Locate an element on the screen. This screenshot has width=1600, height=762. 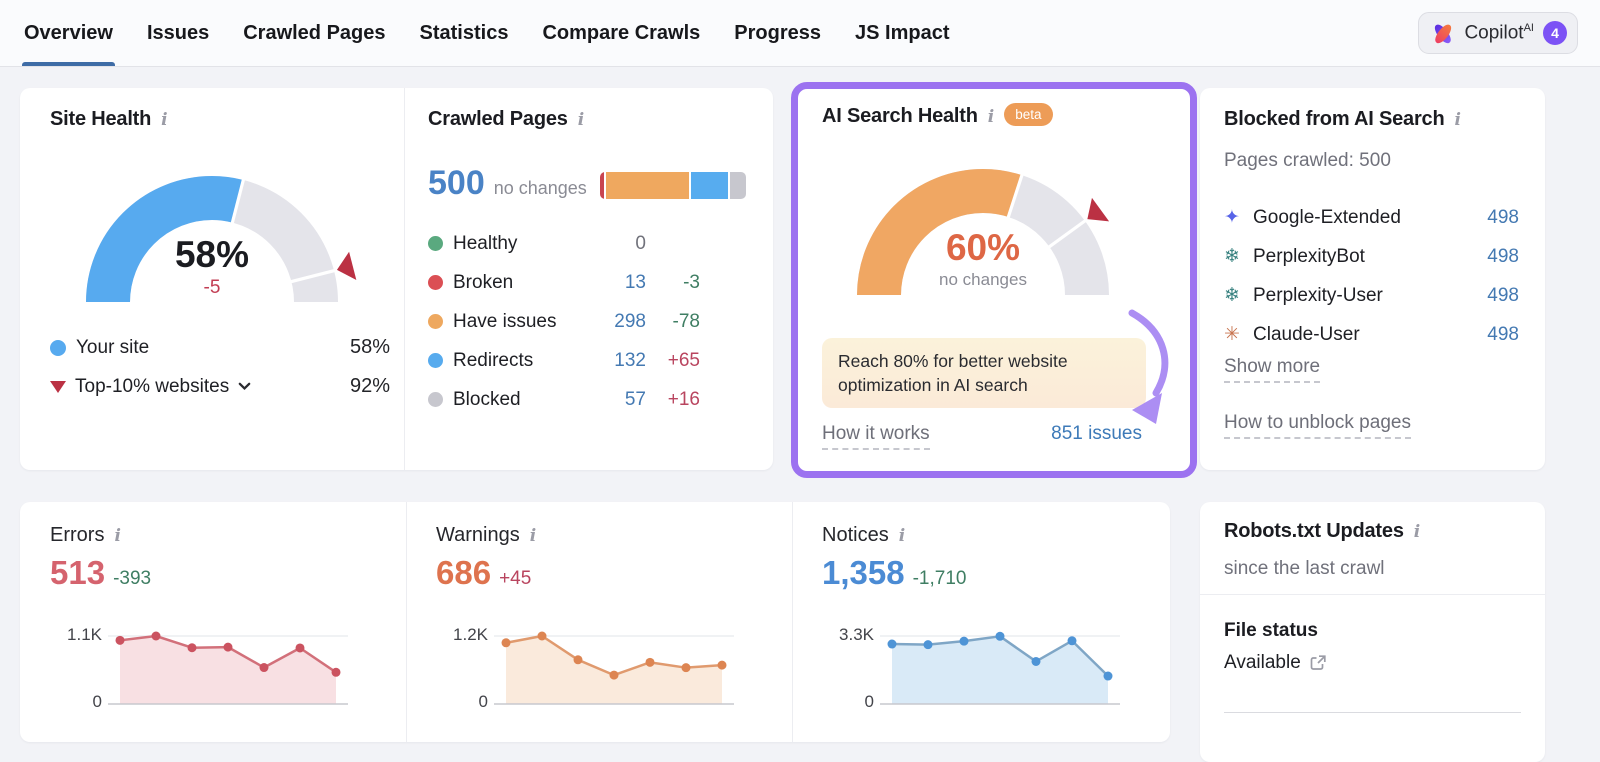
list-item: Redirects 132 +65 is located at coordinates (564, 360).